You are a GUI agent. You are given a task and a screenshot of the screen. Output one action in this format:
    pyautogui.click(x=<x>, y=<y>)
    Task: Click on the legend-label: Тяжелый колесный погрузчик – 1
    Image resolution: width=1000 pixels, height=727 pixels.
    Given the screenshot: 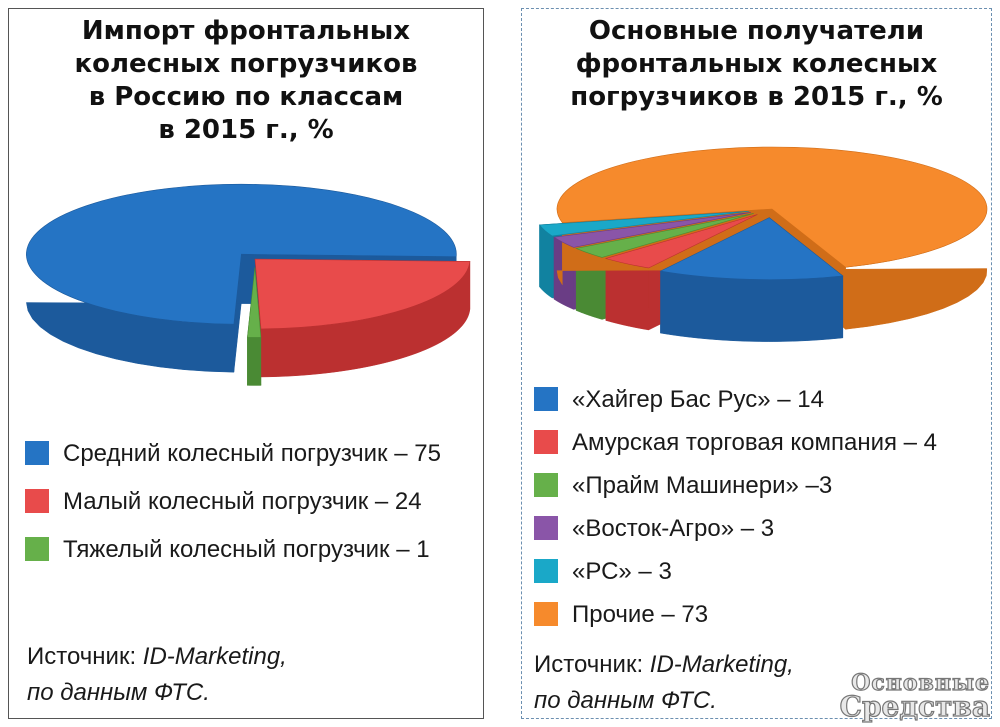 What is the action you would take?
    pyautogui.click(x=246, y=549)
    